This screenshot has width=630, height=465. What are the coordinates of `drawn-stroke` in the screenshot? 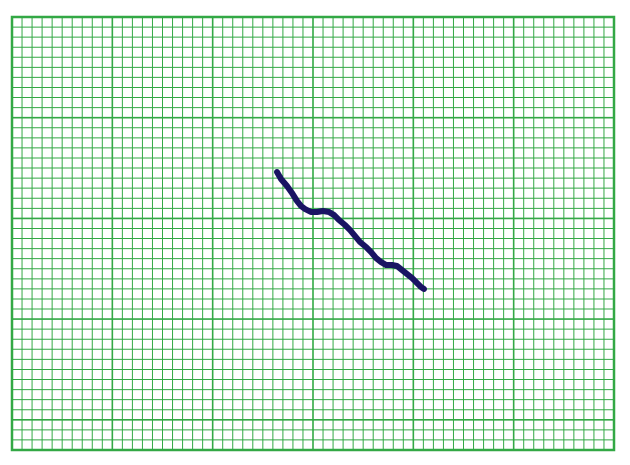 It's located at (350, 230).